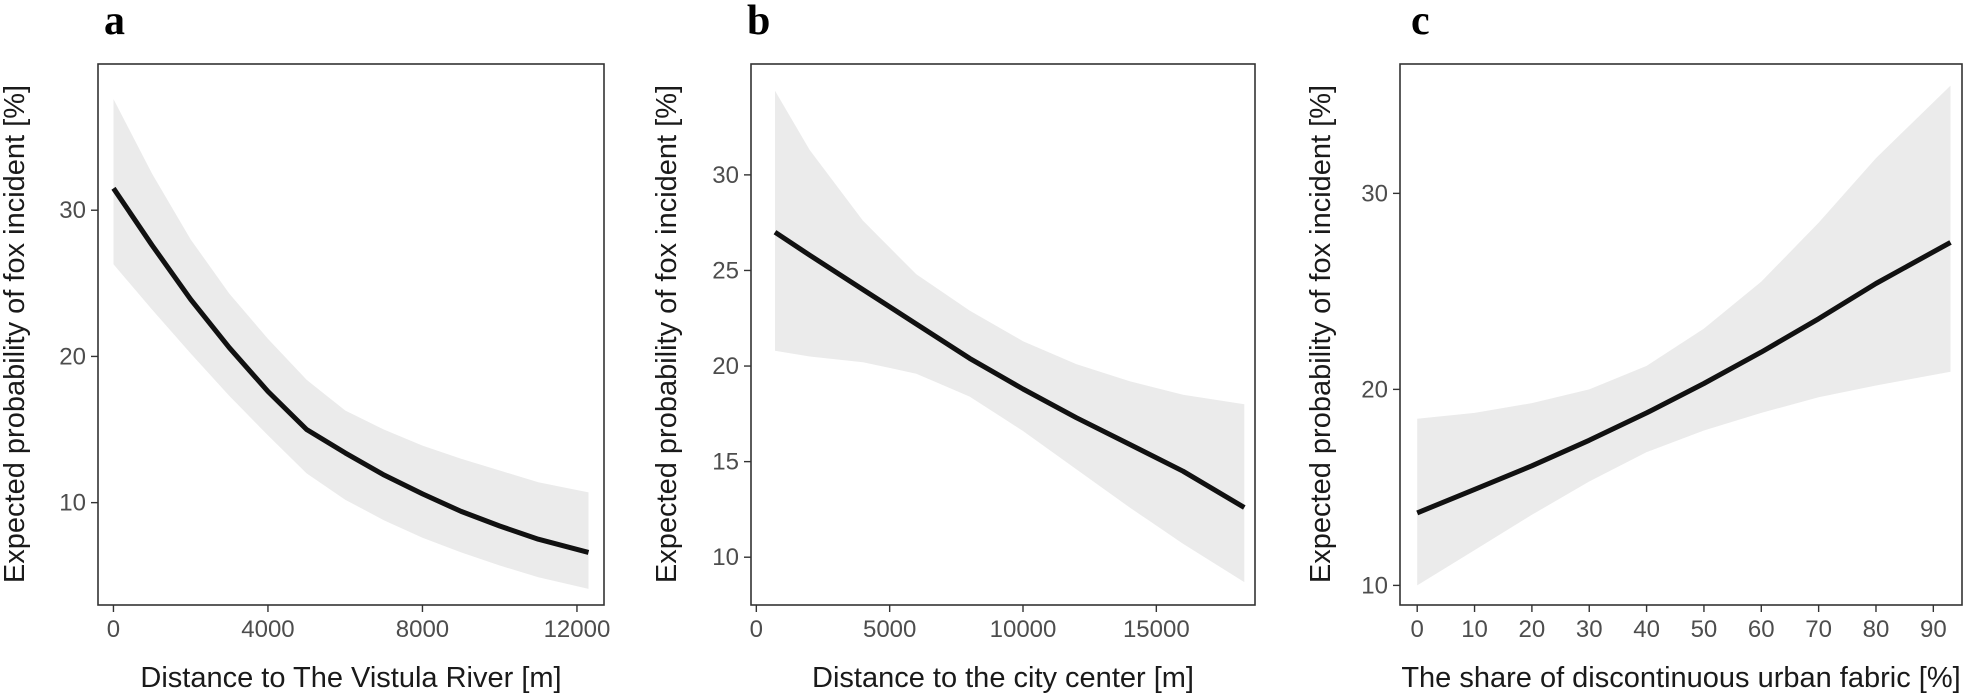 The height and width of the screenshot is (698, 1984). I want to click on panel-b-y-tick-label: 15, so click(725, 462).